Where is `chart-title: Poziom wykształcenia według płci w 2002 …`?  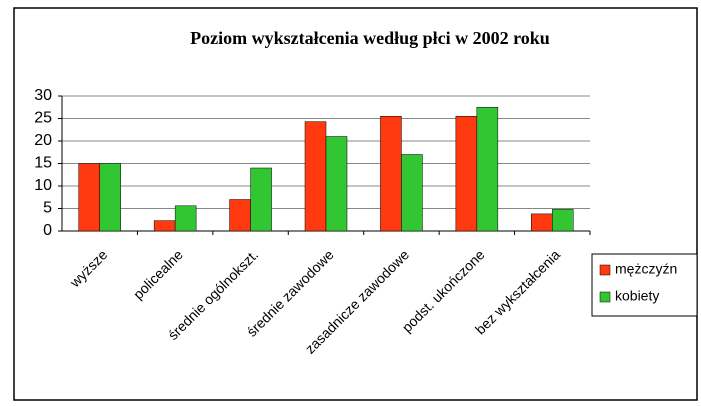 chart-title: Poziom wykształcenia według płci w 2002 … is located at coordinates (370, 38).